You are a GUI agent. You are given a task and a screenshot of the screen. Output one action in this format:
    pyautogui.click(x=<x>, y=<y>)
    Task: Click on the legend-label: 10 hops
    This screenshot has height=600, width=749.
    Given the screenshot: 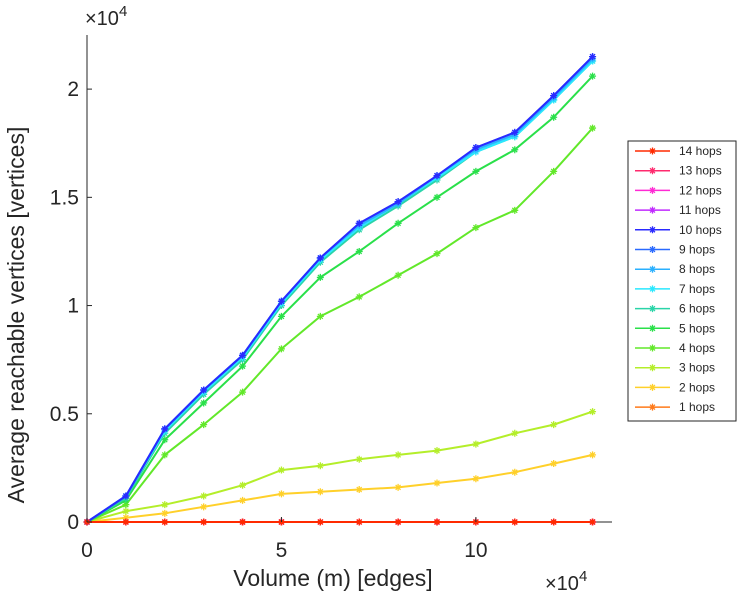 What is the action you would take?
    pyautogui.click(x=700, y=230)
    